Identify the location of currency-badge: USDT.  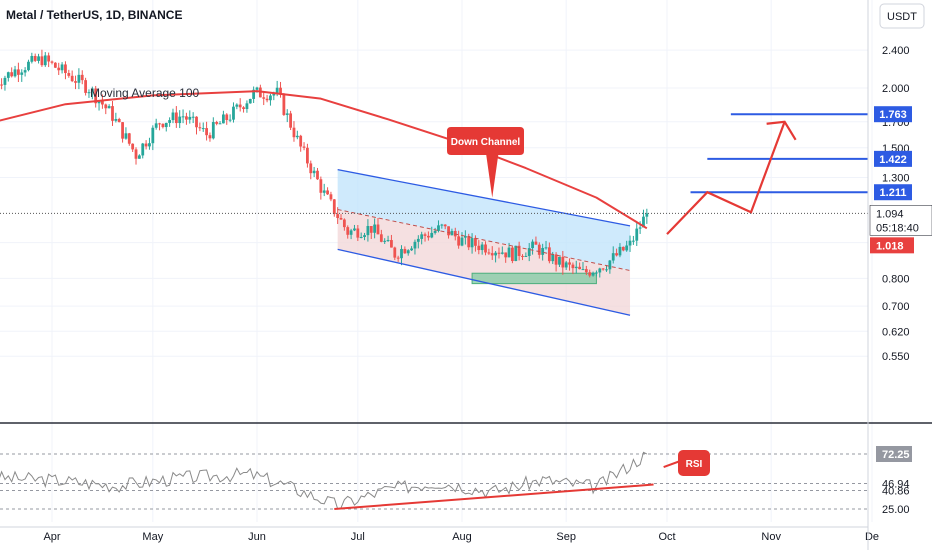
(902, 16).